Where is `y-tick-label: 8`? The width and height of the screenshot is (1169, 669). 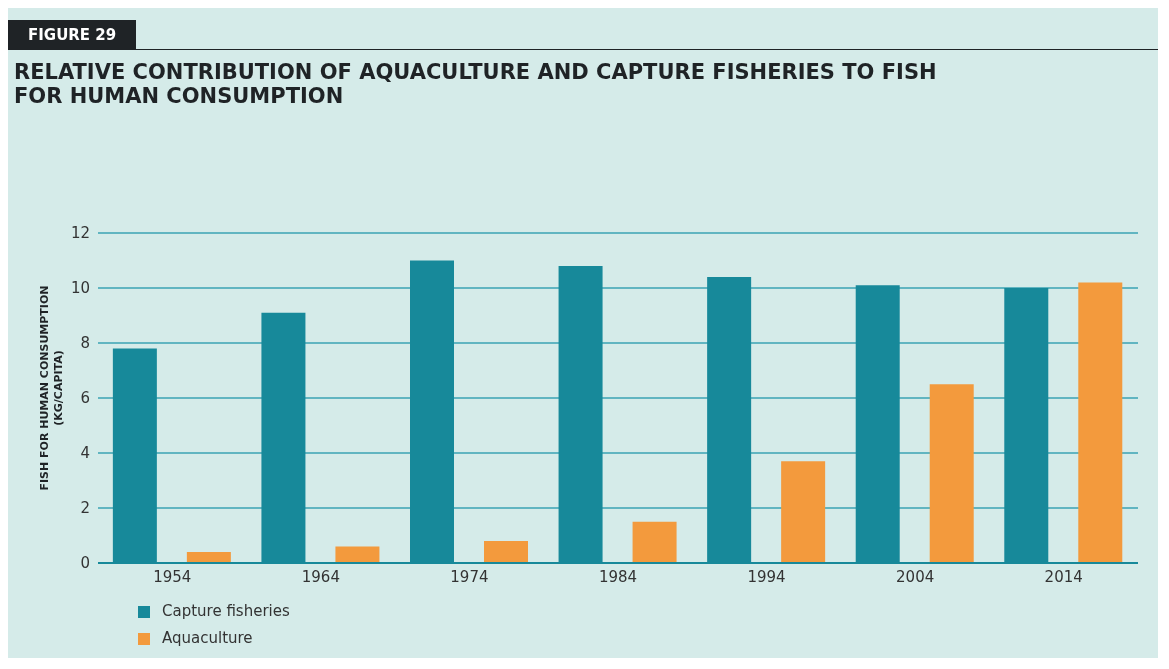
y-tick-label: 8 is located at coordinates (85, 343).